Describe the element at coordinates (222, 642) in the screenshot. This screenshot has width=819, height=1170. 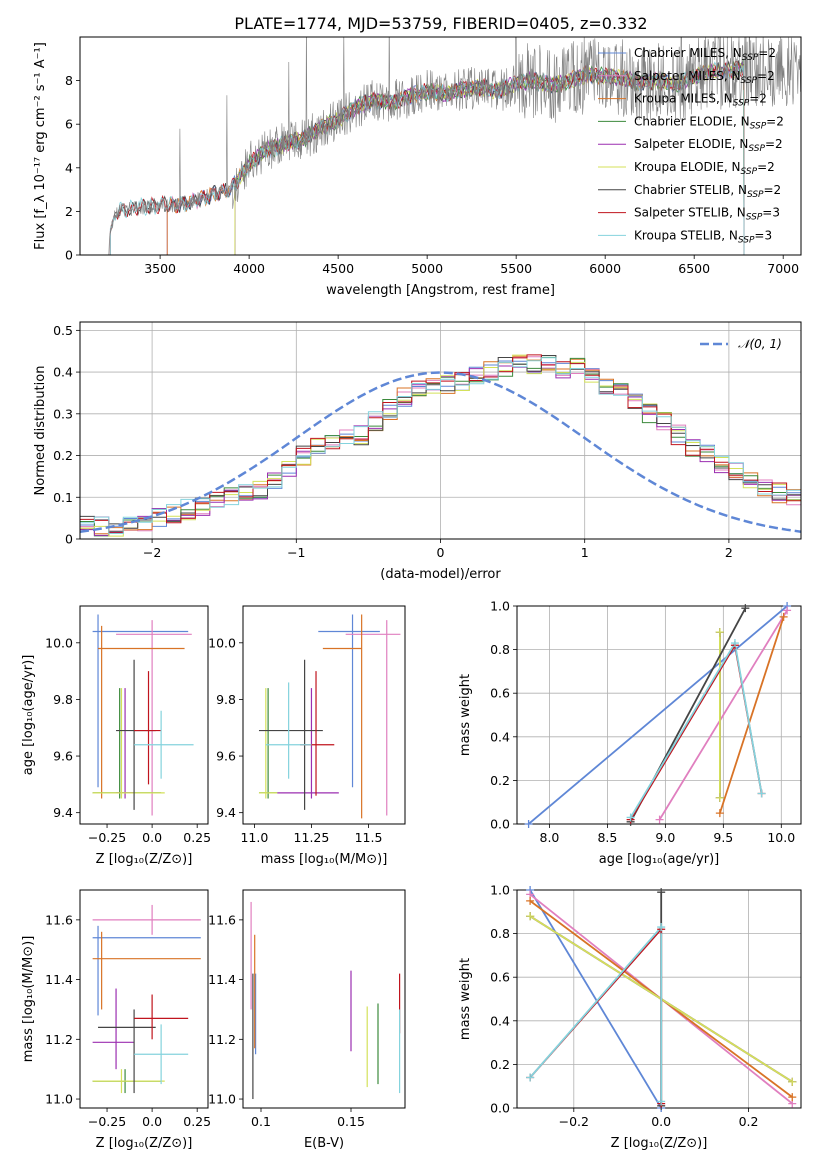
I see `y-tick-label: 10.0` at that location.